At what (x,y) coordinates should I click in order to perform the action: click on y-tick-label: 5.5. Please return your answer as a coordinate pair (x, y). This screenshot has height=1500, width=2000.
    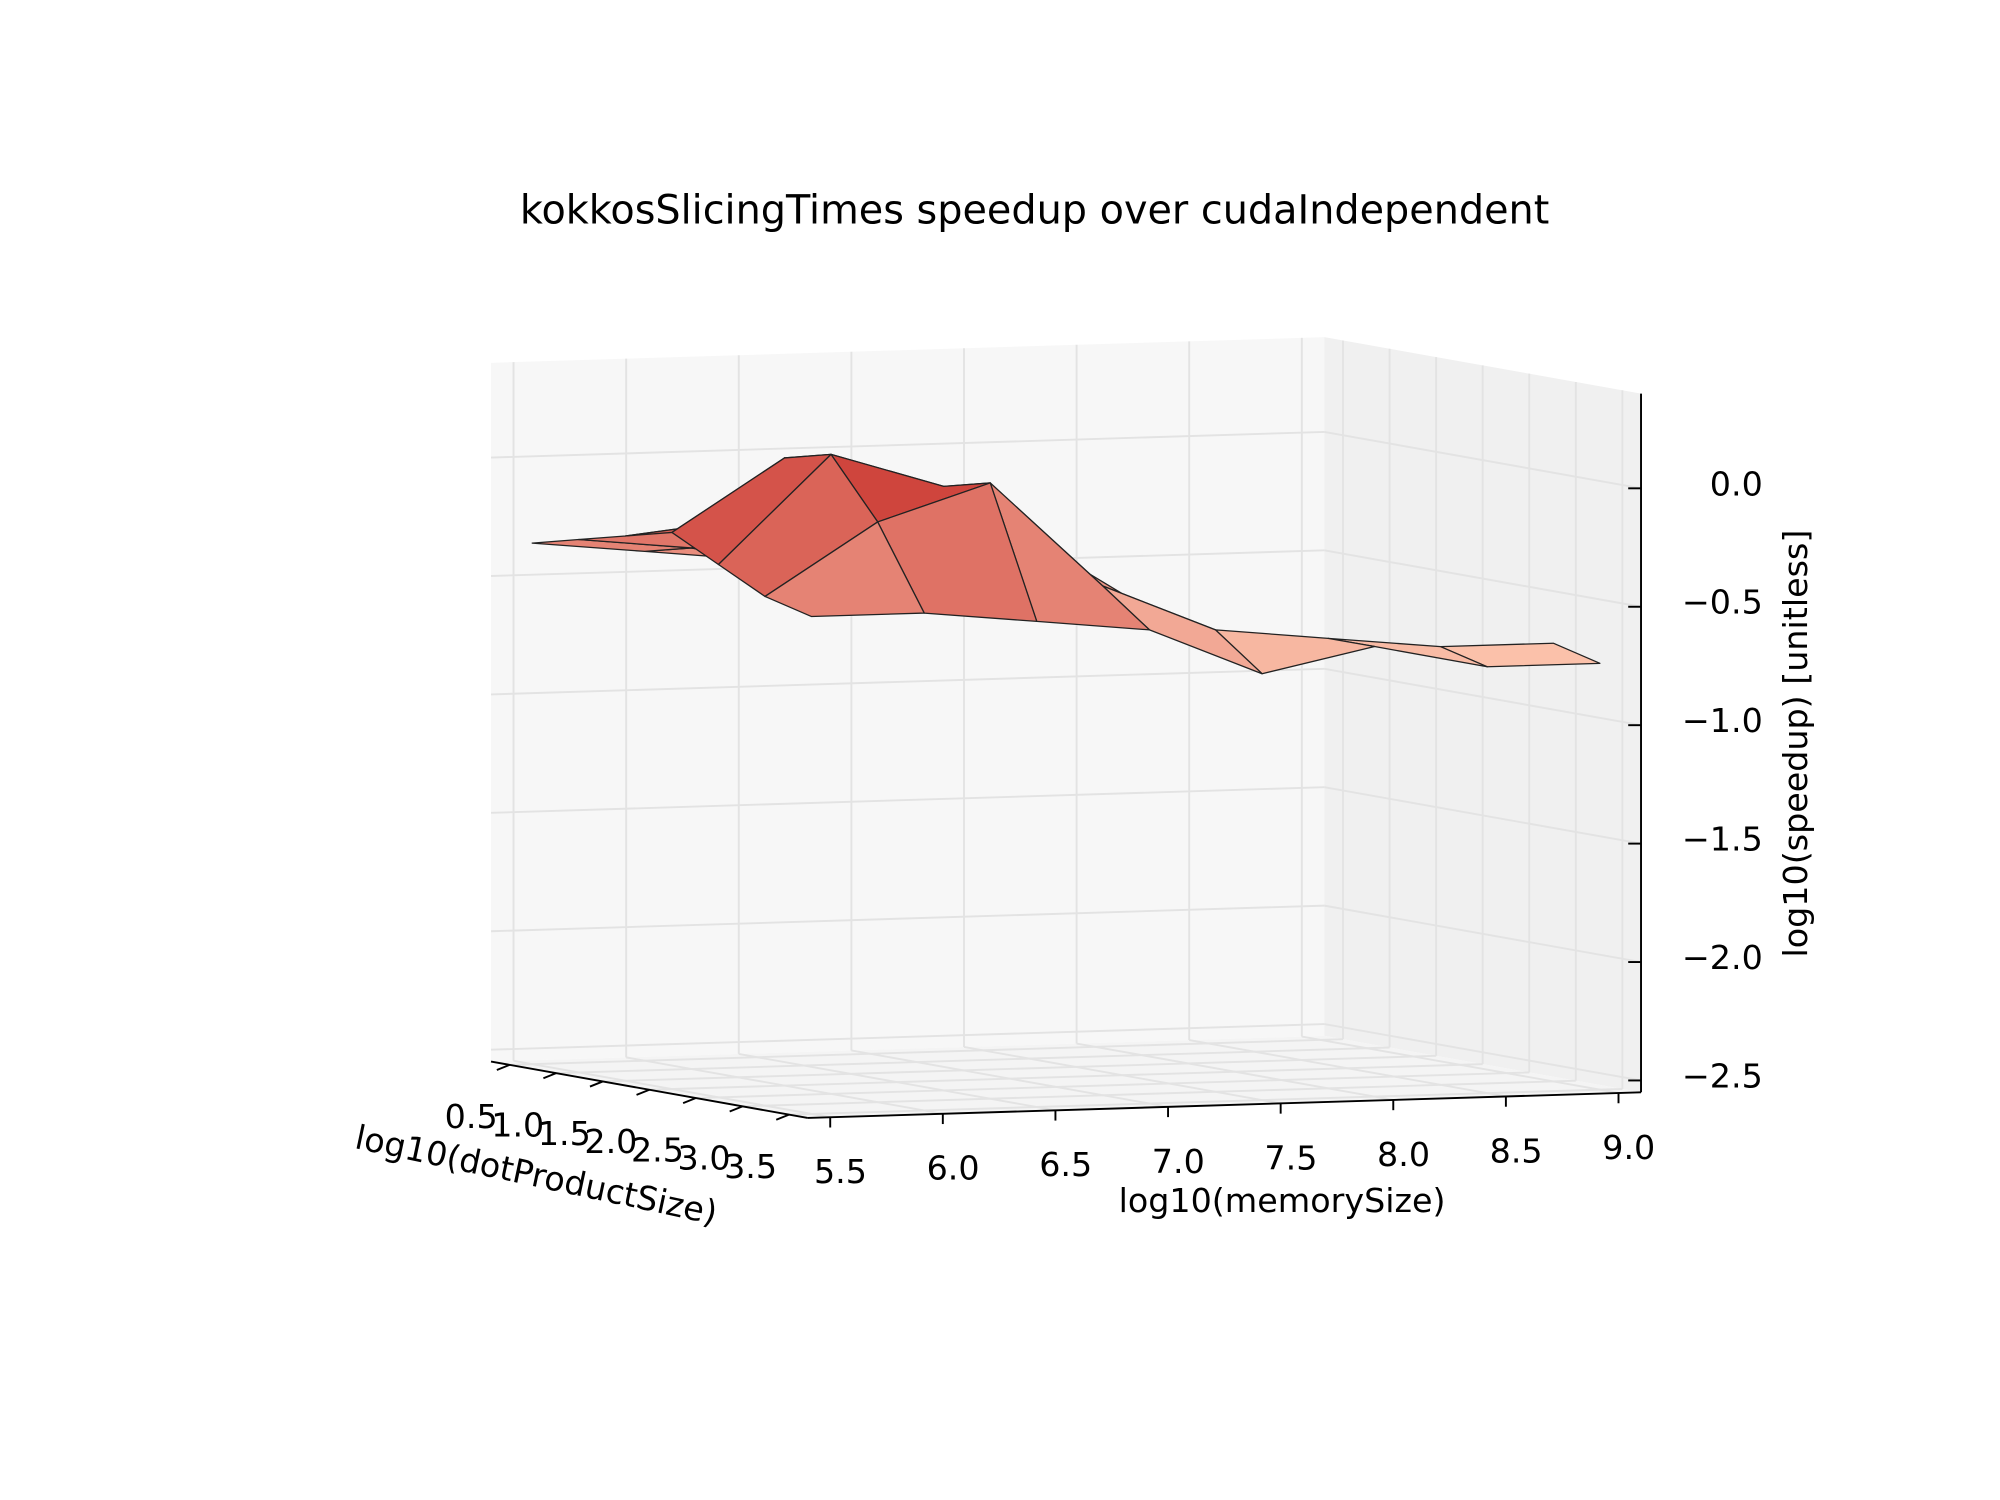
    Looking at the image, I should click on (840, 1171).